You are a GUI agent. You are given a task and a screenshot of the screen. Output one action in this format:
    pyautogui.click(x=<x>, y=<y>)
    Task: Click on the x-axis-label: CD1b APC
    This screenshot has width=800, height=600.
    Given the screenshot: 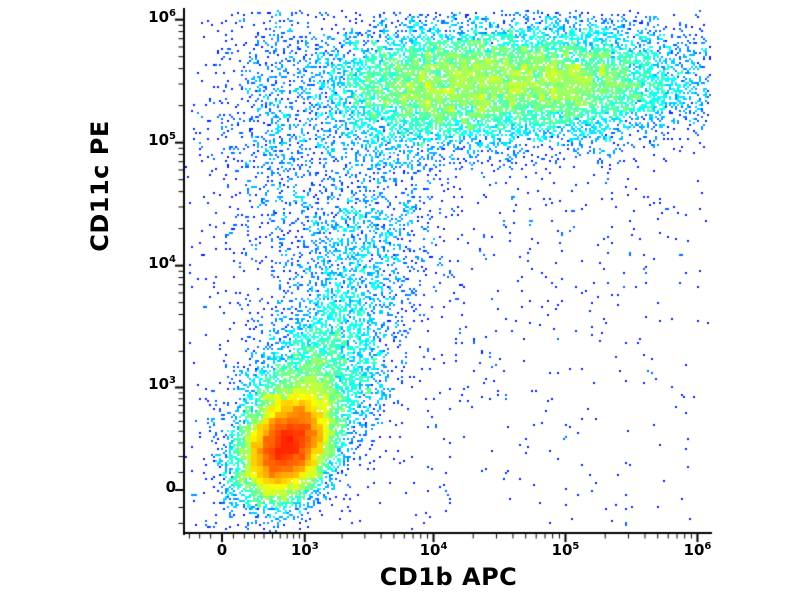 What is the action you would take?
    pyautogui.click(x=448, y=577)
    